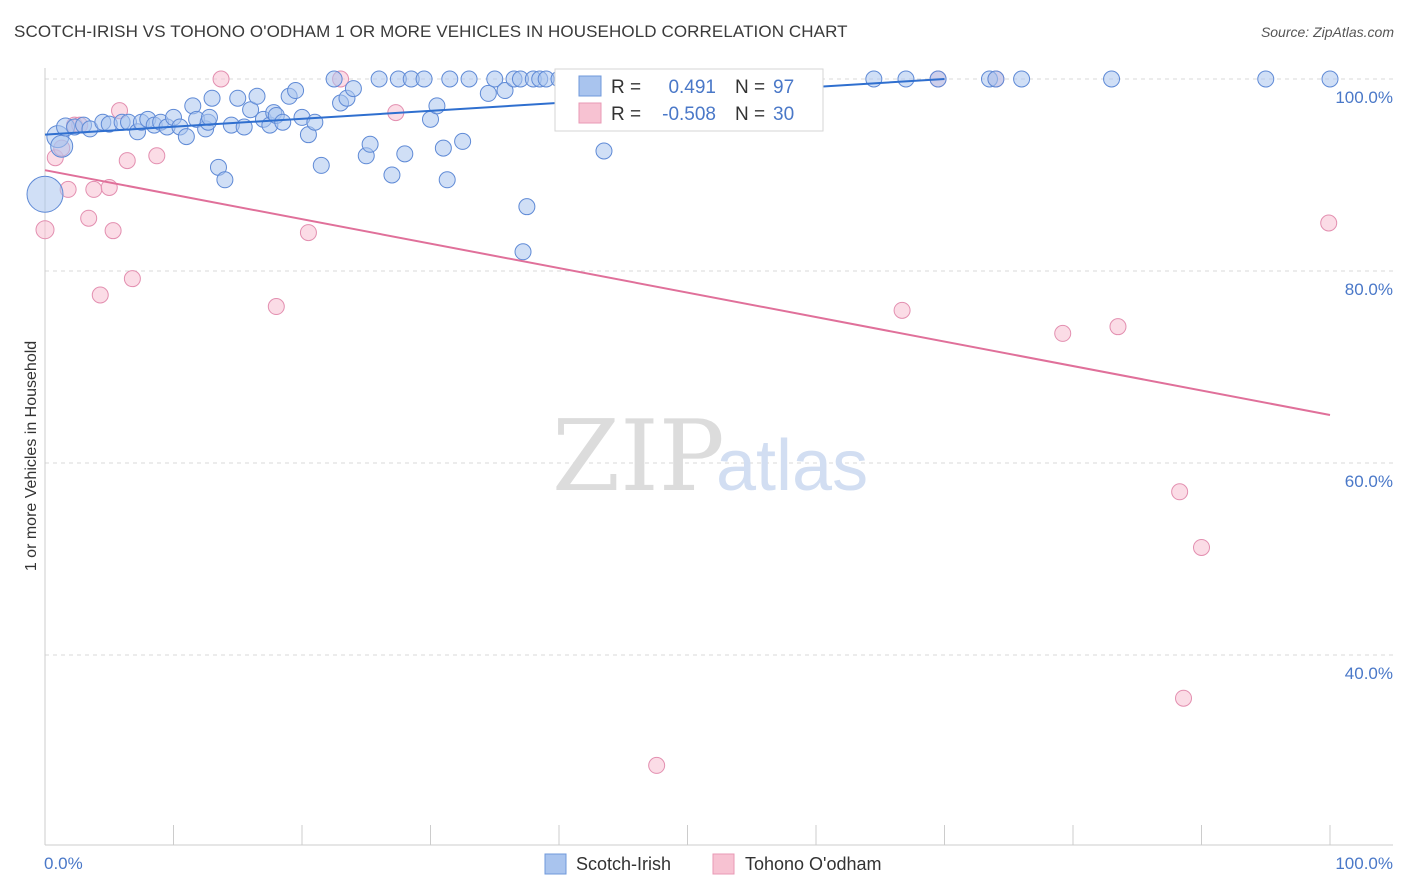  What do you see at coordinates (555, 864) in the screenshot?
I see `bottom-legend-swatch-blue` at bounding box center [555, 864].